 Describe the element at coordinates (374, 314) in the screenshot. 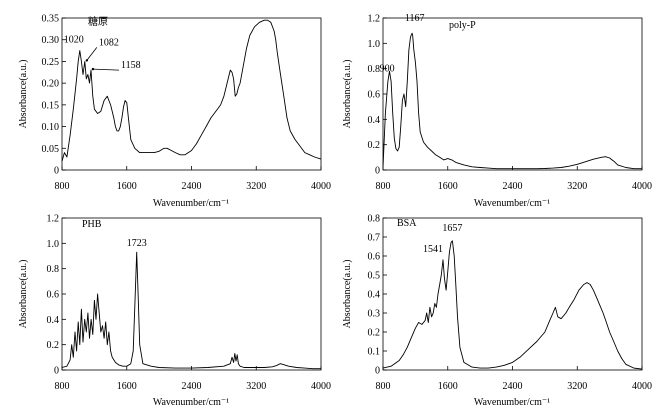

I see `y-tick-label: 0.3` at that location.